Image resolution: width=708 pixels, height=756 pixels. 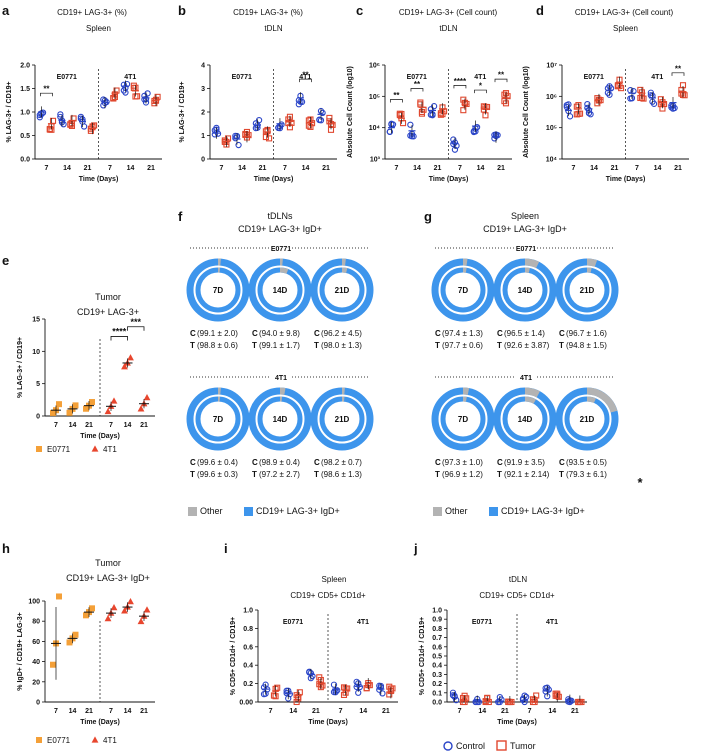 I want to click on panel-title: Tumor, so click(x=108, y=297).